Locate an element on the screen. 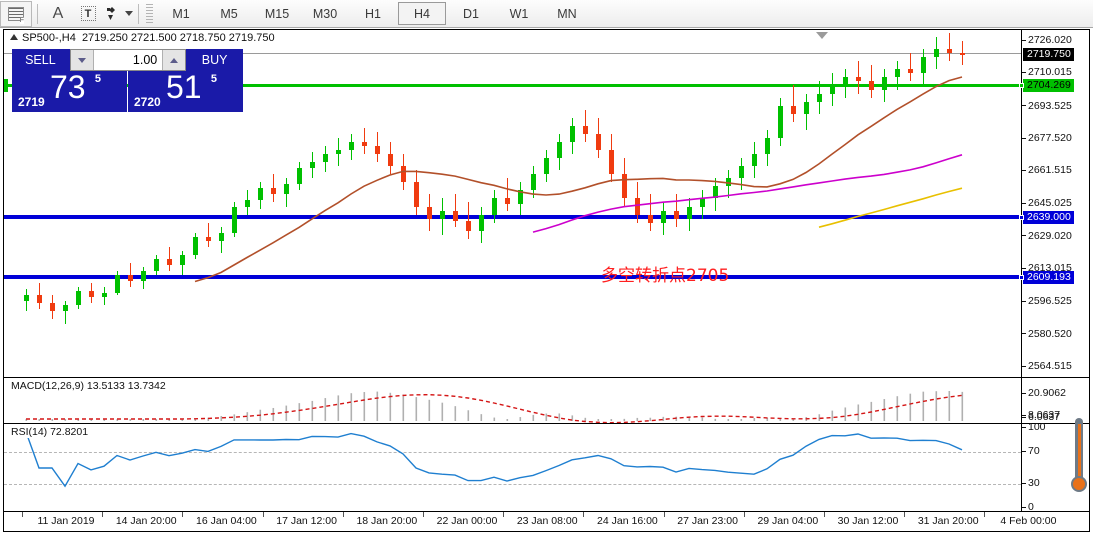 The image size is (1093, 534). sell-button: SELL is located at coordinates (41, 60).